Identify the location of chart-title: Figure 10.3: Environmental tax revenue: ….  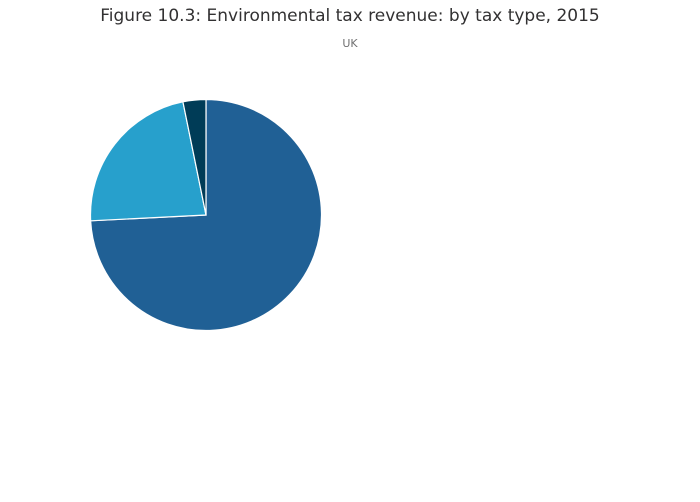
(350, 16).